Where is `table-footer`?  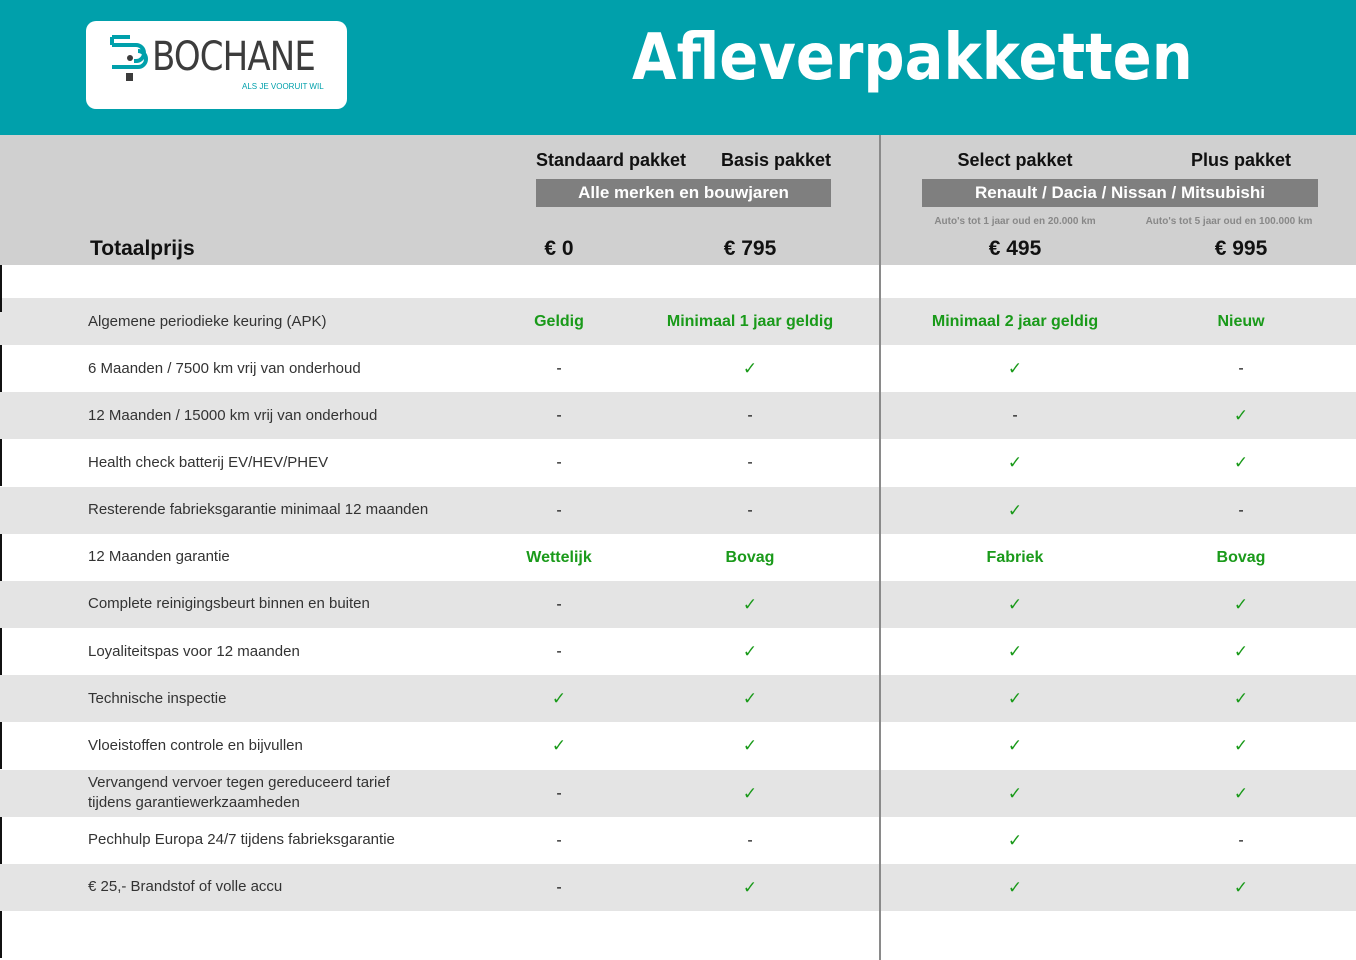
table-footer is located at coordinates (678, 935).